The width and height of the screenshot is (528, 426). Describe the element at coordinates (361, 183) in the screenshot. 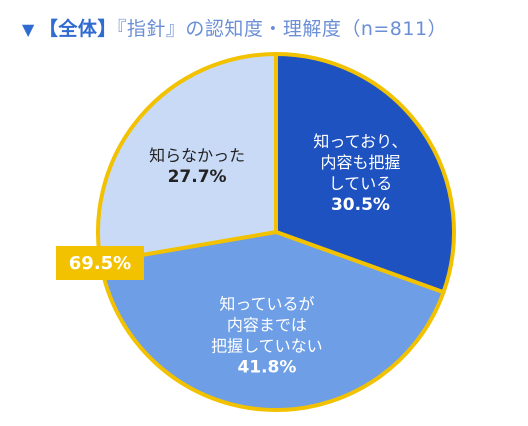

I see `slice-1-label-line: している` at that location.